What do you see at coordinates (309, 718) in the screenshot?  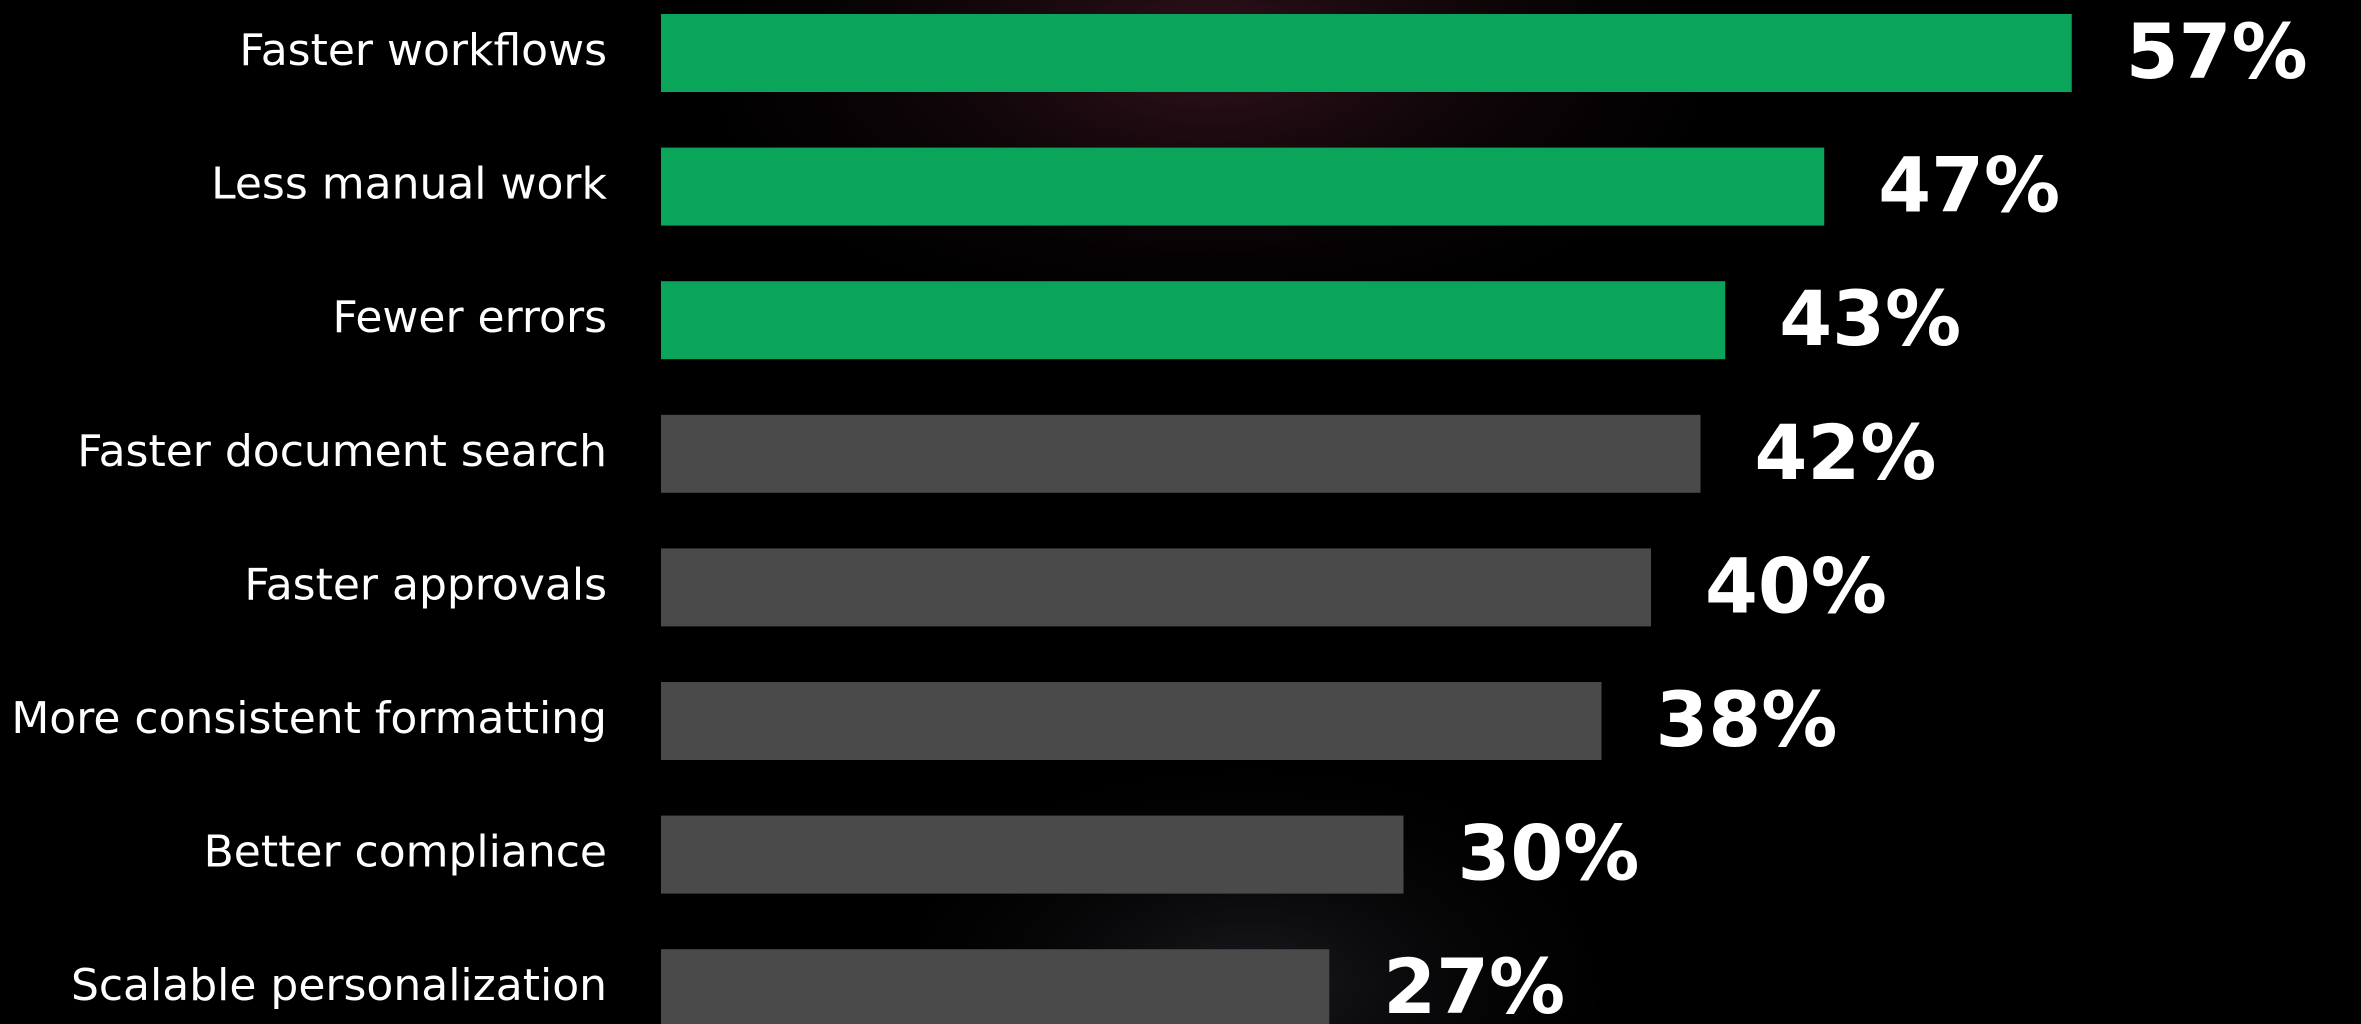 I see `category-label: More consistent formatting` at bounding box center [309, 718].